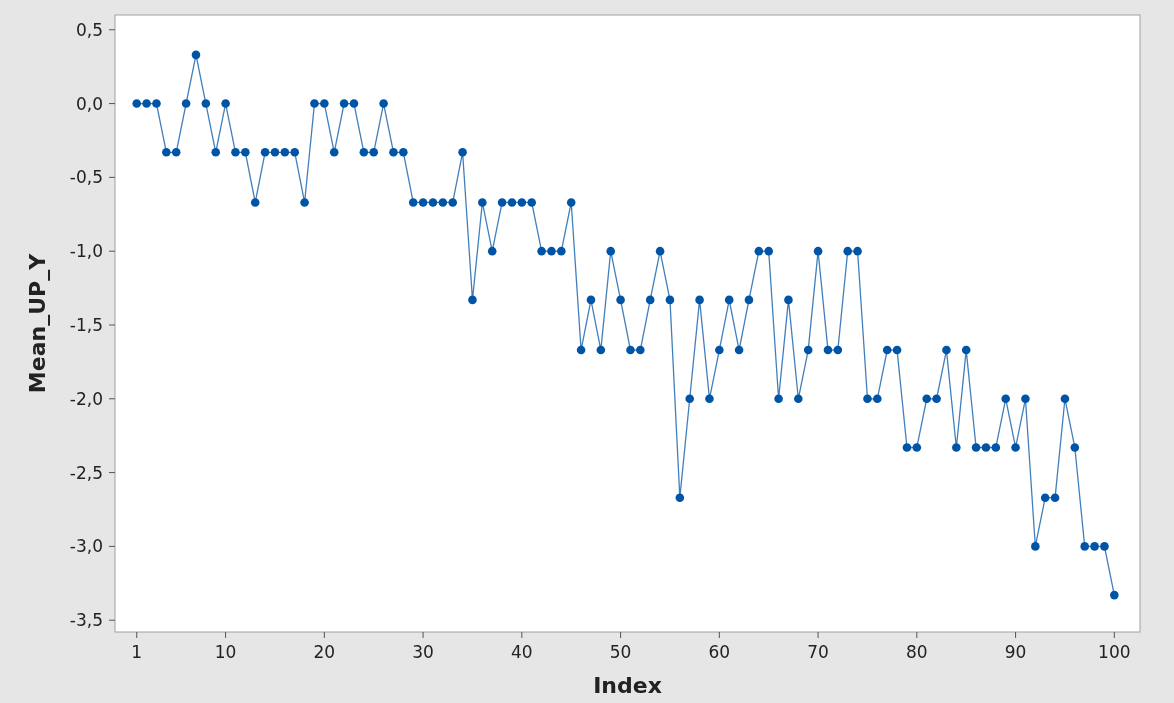  Describe the element at coordinates (37, 323) in the screenshot. I see `y-axis-title: Mean_UP_Y` at that location.